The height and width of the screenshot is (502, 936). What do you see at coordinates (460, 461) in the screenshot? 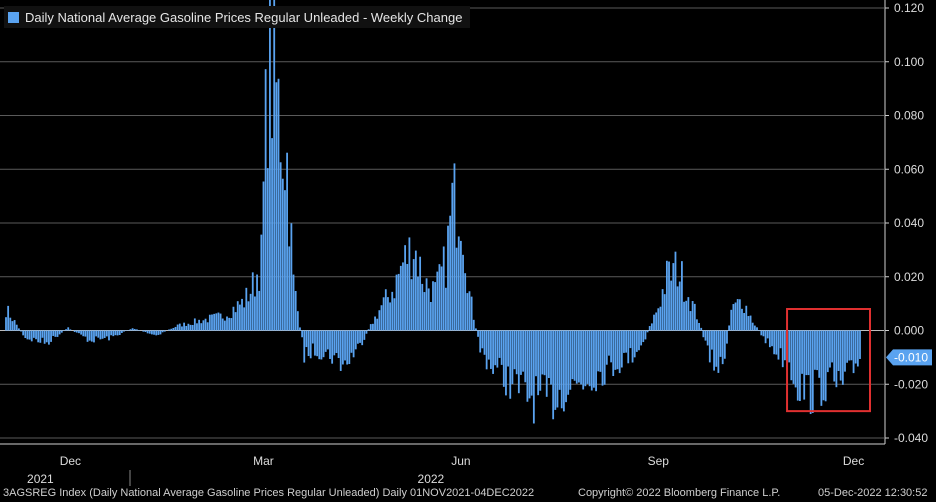
I see `x-tick-label: Jun` at bounding box center [460, 461].